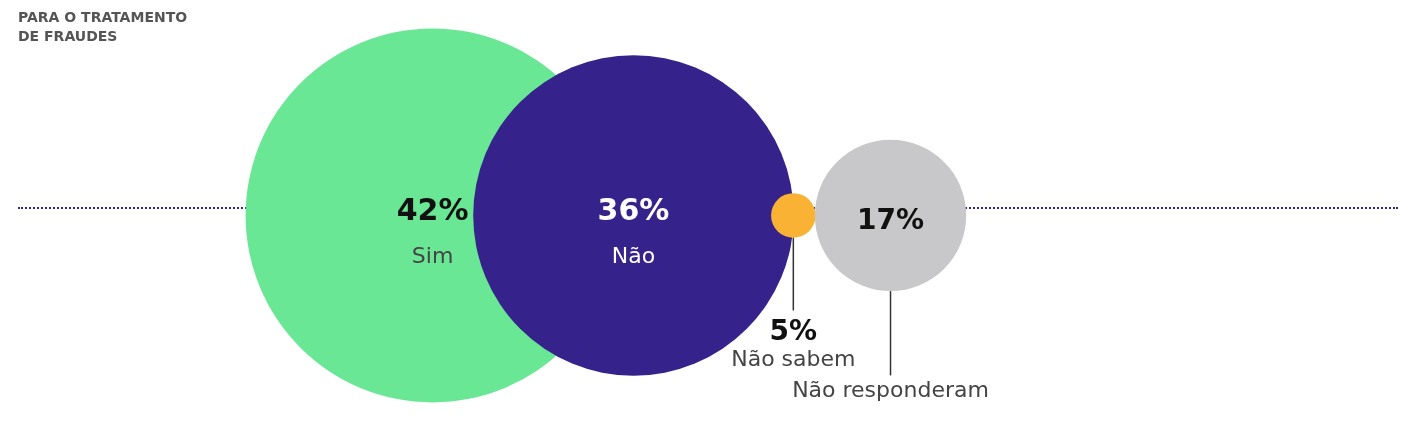 The width and height of the screenshot is (1417, 425). Describe the element at coordinates (432, 256) in the screenshot. I see `category-label: Sim` at that location.